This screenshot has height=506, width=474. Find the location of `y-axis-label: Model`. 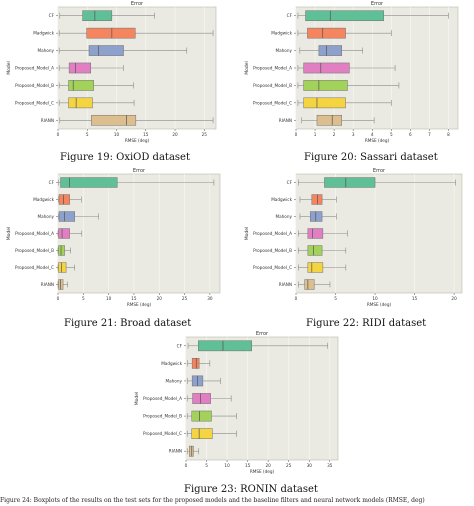

y-axis-label: Model is located at coordinates (9, 68).